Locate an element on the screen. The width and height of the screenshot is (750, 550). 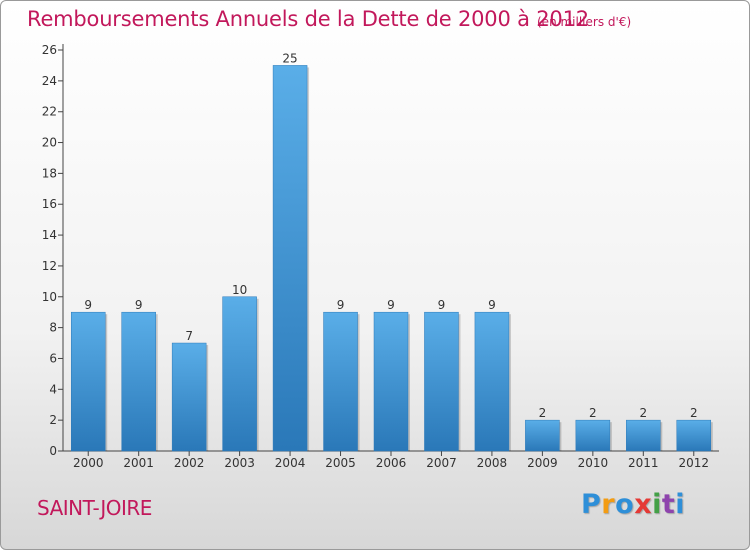
x-tick-label: 2010 is located at coordinates (593, 463).